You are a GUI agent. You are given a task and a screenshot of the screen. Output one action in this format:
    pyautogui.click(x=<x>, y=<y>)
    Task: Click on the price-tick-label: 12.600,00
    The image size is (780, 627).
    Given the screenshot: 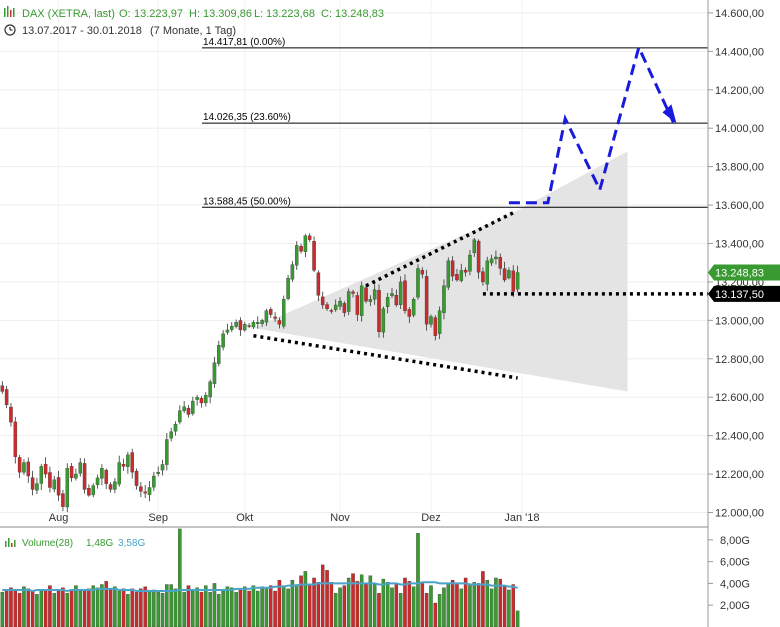 What is the action you would take?
    pyautogui.click(x=739, y=398)
    